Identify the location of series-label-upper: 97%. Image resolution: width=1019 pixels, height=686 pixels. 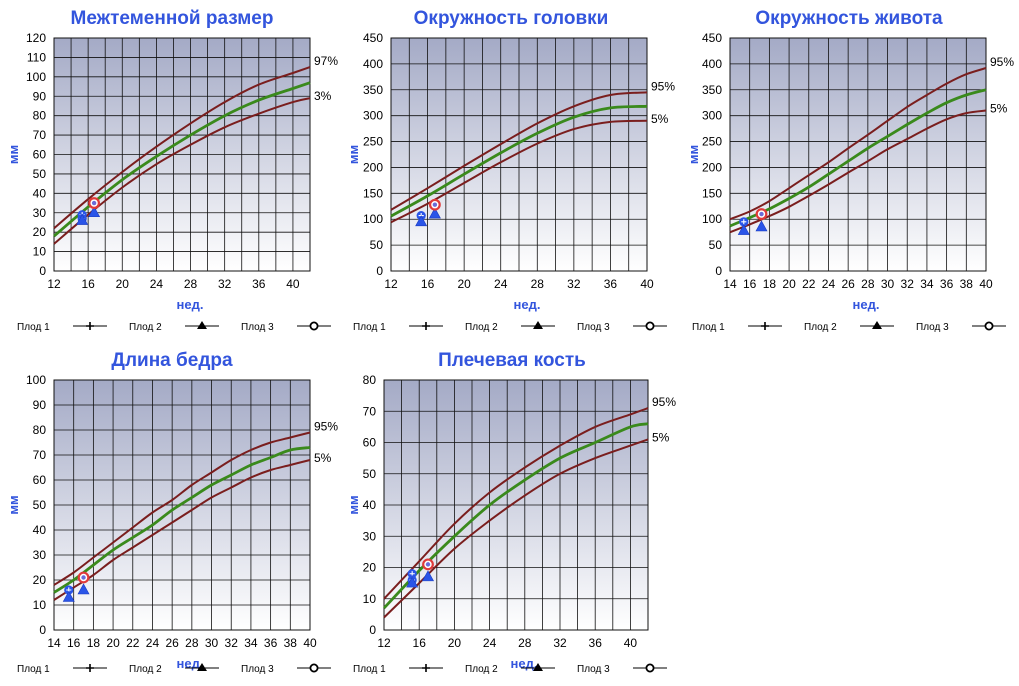
(326, 61).